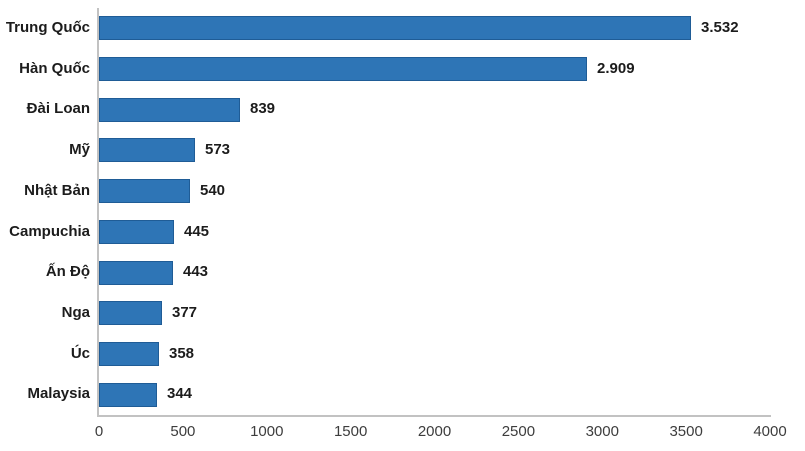  I want to click on x-tick-label: 500, so click(183, 431).